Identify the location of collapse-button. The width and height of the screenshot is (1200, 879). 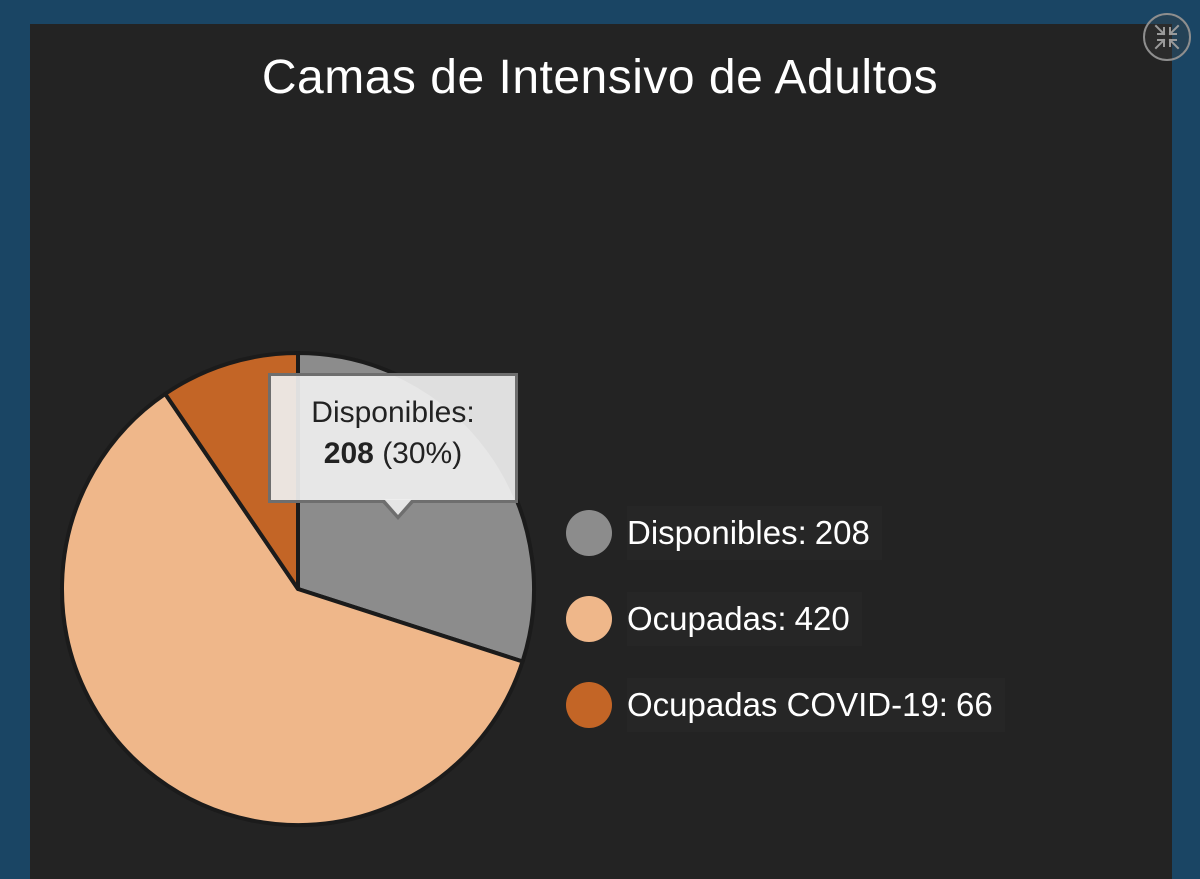
(1167, 37).